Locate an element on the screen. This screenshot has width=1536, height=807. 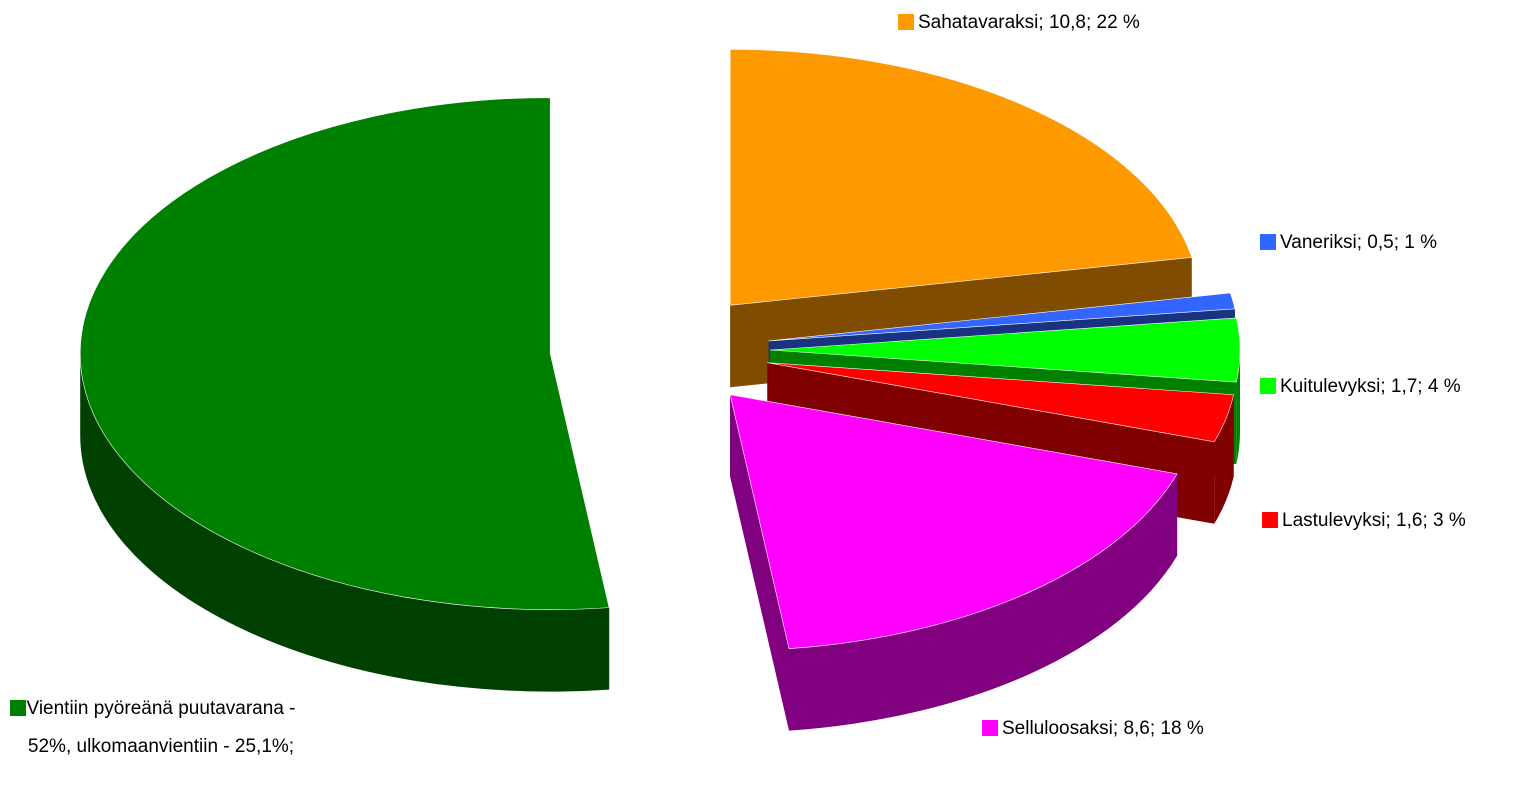
data-label: Vaneriksi; 0,5; 1 % is located at coordinates (1348, 243).